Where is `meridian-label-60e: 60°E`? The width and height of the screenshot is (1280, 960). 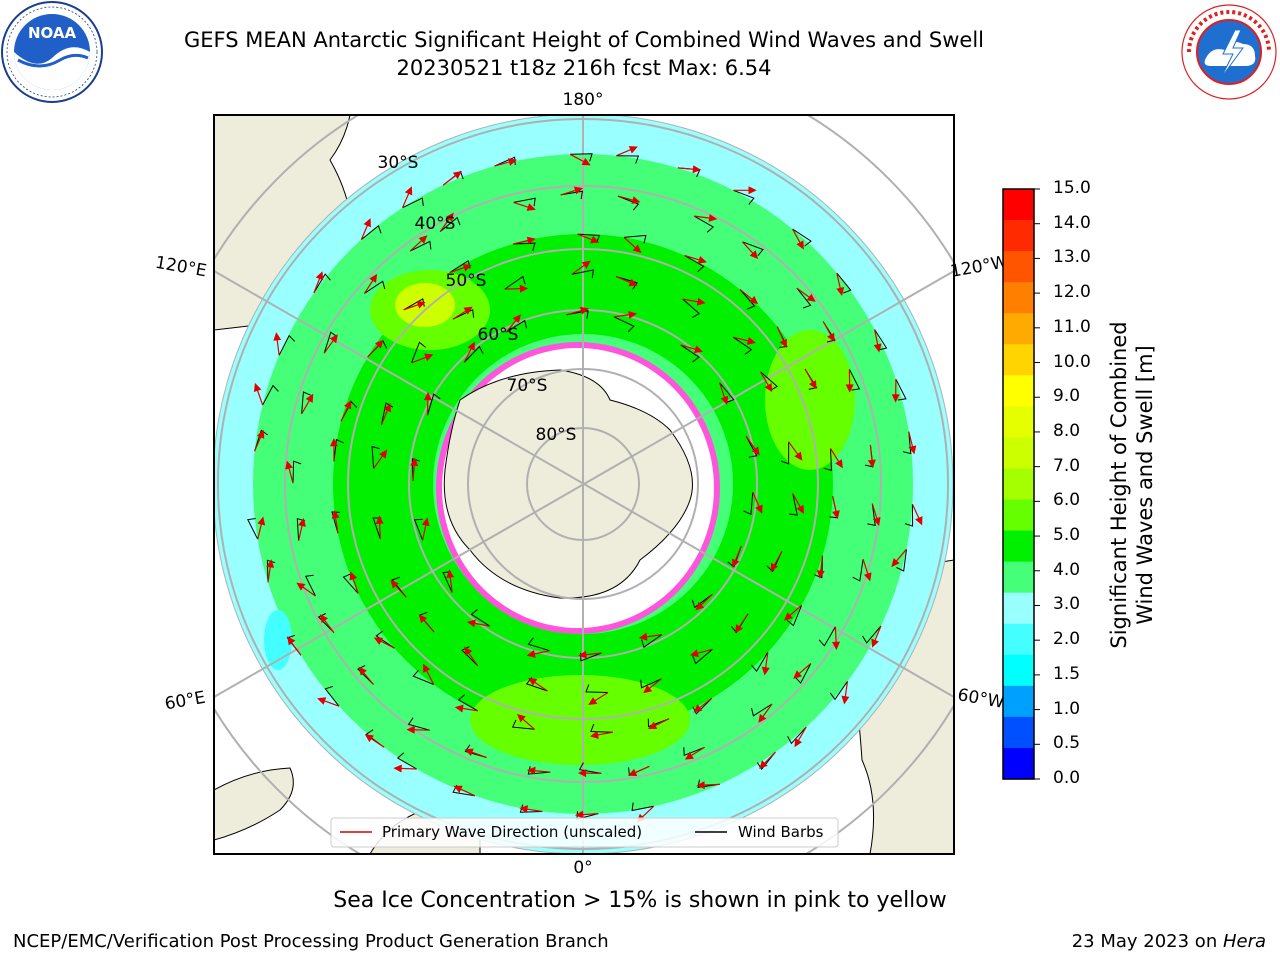
meridian-label-60e: 60°E is located at coordinates (185, 701).